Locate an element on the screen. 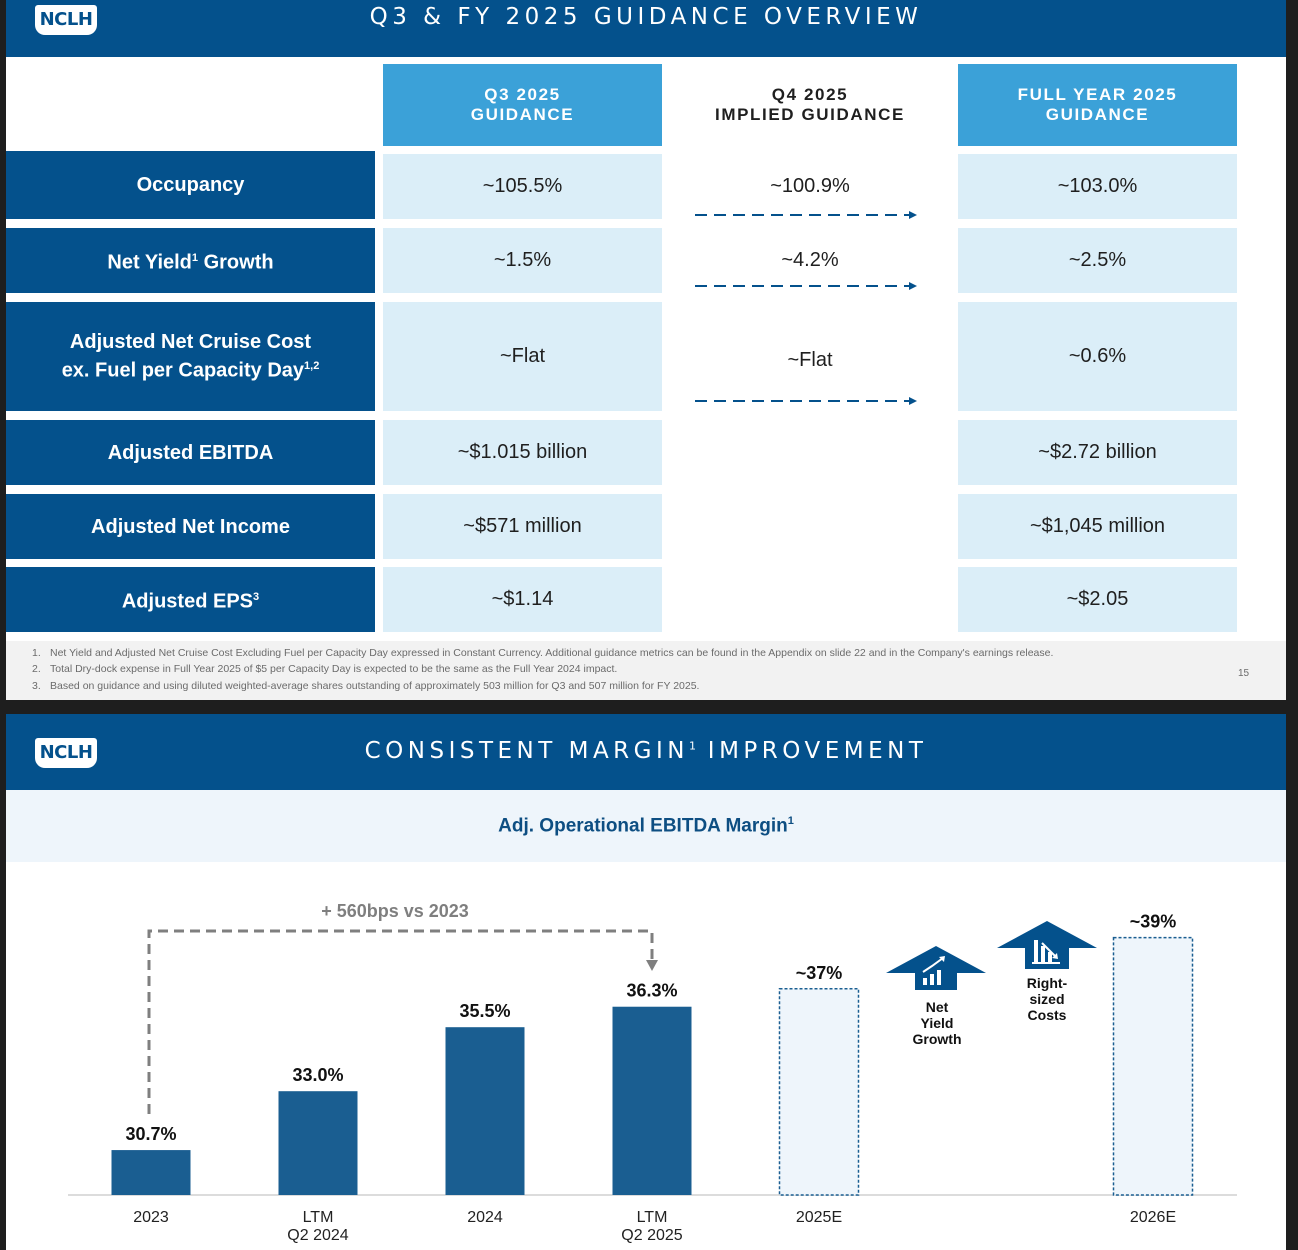  row-label-text: Occupancy is located at coordinates (190, 185).